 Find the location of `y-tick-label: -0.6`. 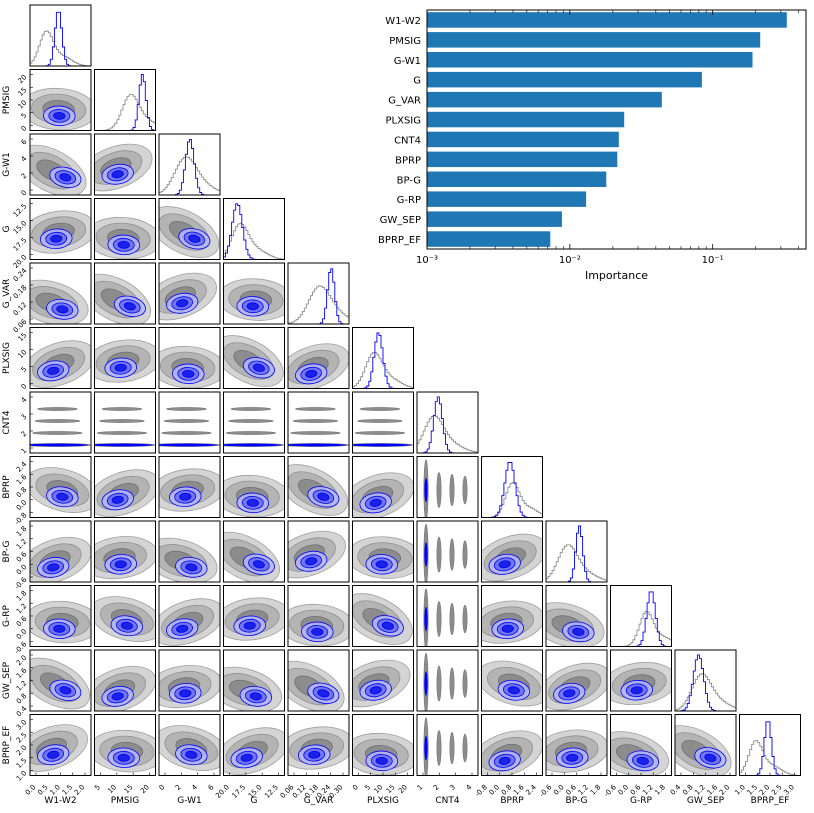

y-tick-label: -0.6 is located at coordinates (21, 583).